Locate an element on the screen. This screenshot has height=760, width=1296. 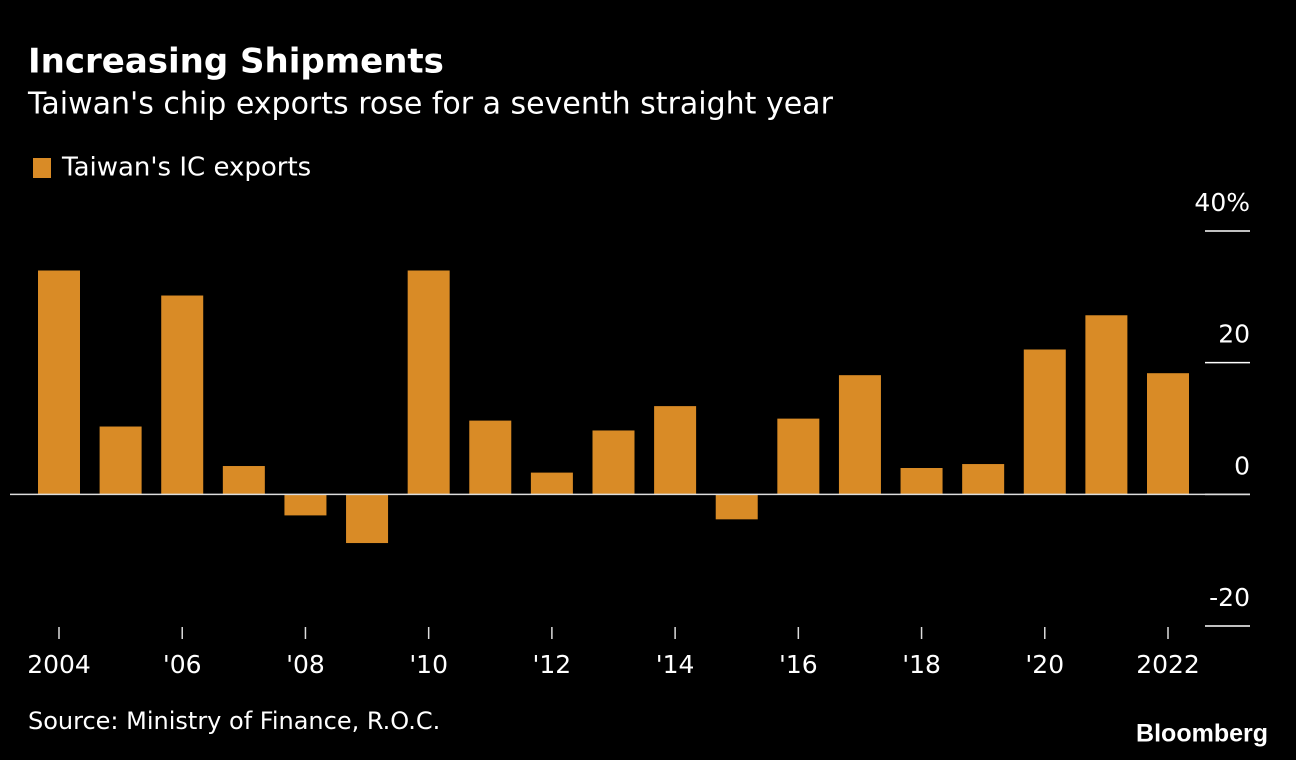
y-tick-label: 40% is located at coordinates (1222, 202).